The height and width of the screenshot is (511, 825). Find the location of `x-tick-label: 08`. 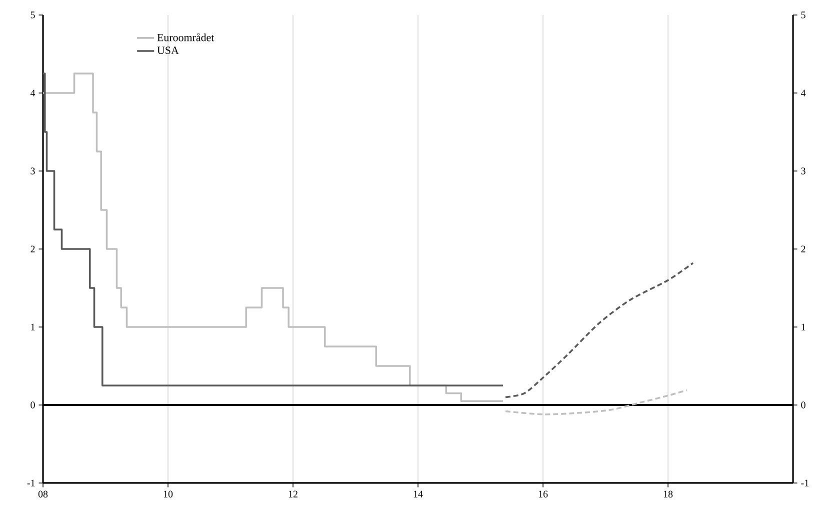

x-tick-label: 08 is located at coordinates (43, 494).